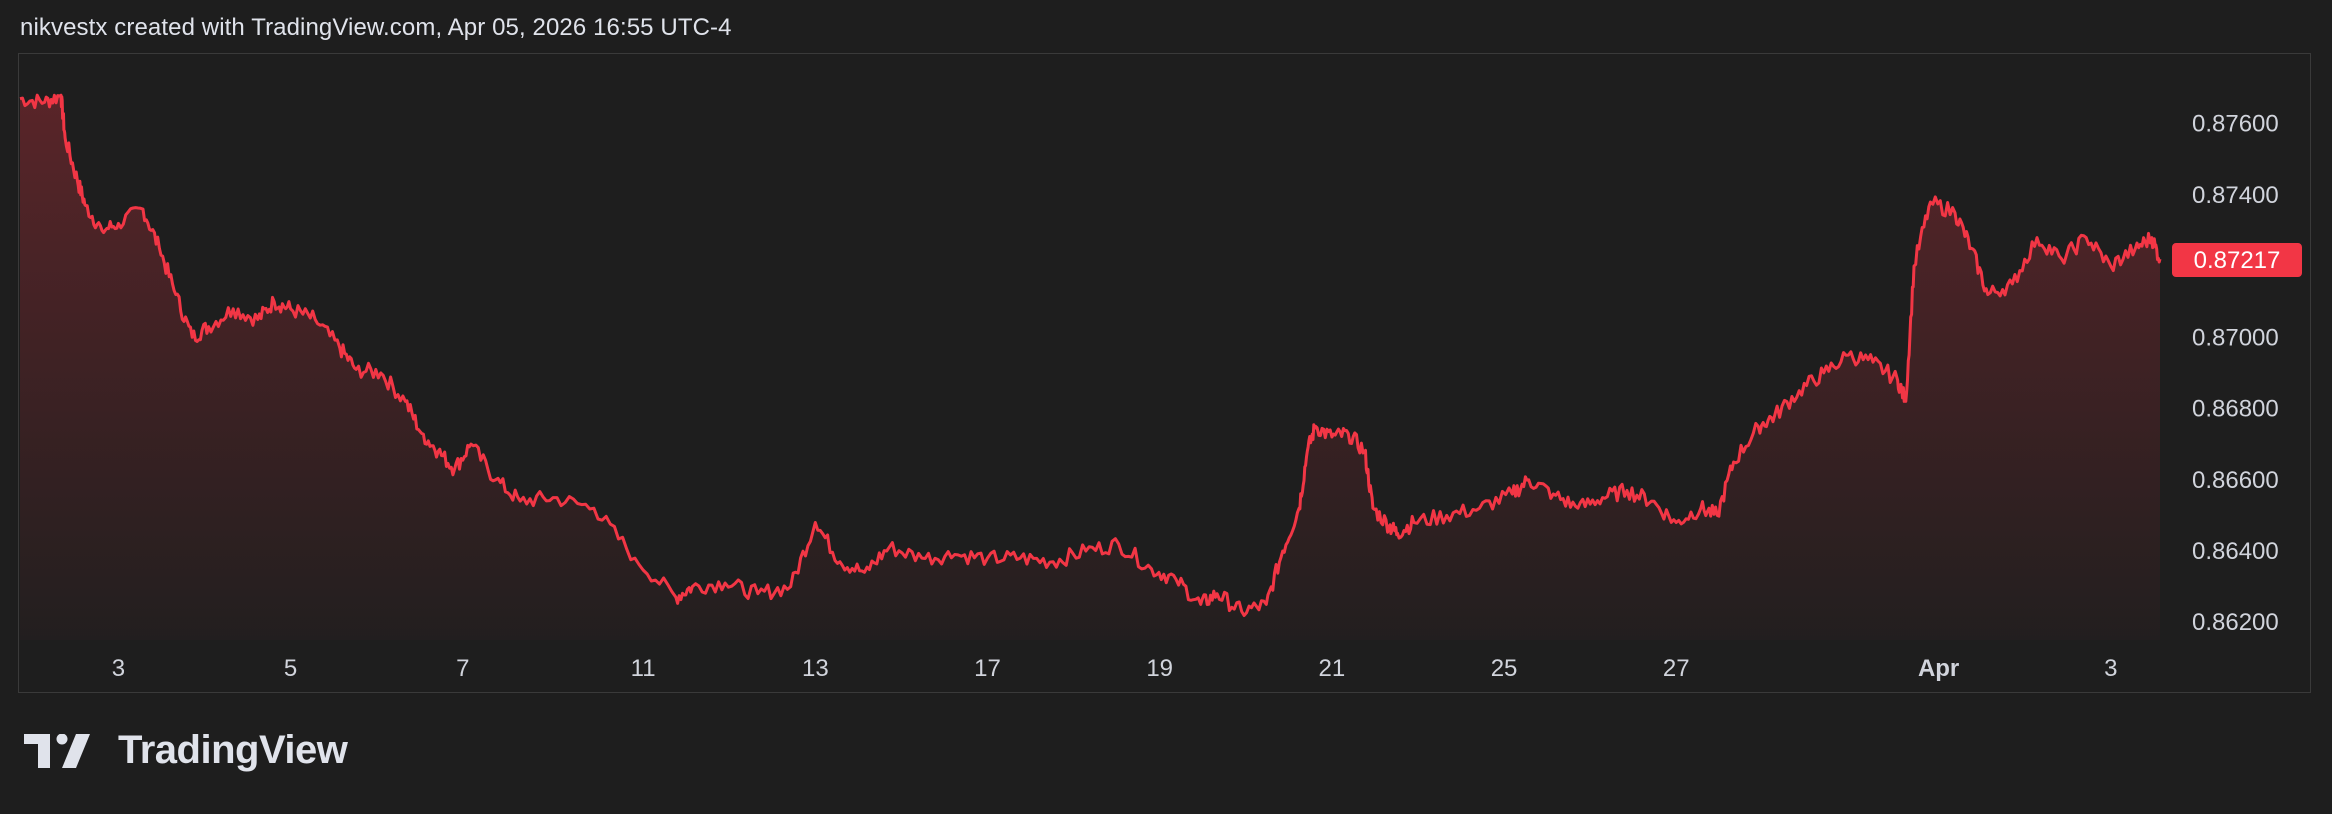 Image resolution: width=2332 pixels, height=814 pixels. What do you see at coordinates (2235, 480) in the screenshot?
I see `y-tick-label: 0.86600` at bounding box center [2235, 480].